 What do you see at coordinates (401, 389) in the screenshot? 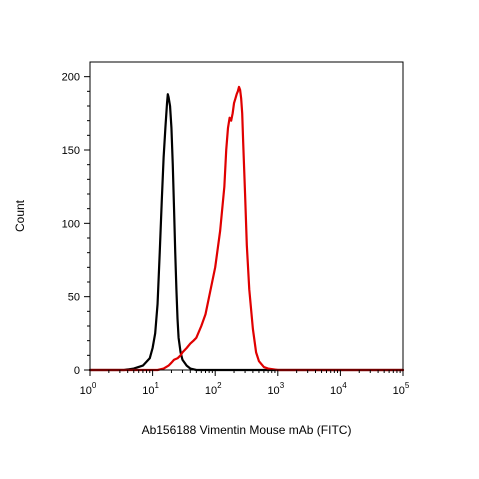
I see `x-tick-label: 10⁵` at bounding box center [401, 389].